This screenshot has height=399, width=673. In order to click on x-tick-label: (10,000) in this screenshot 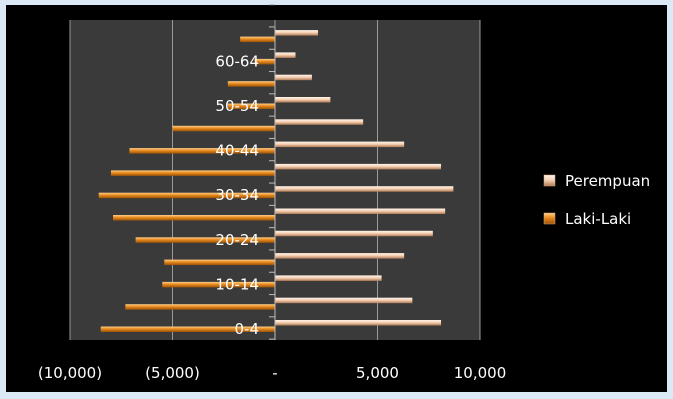, I will do `click(70, 373)`.